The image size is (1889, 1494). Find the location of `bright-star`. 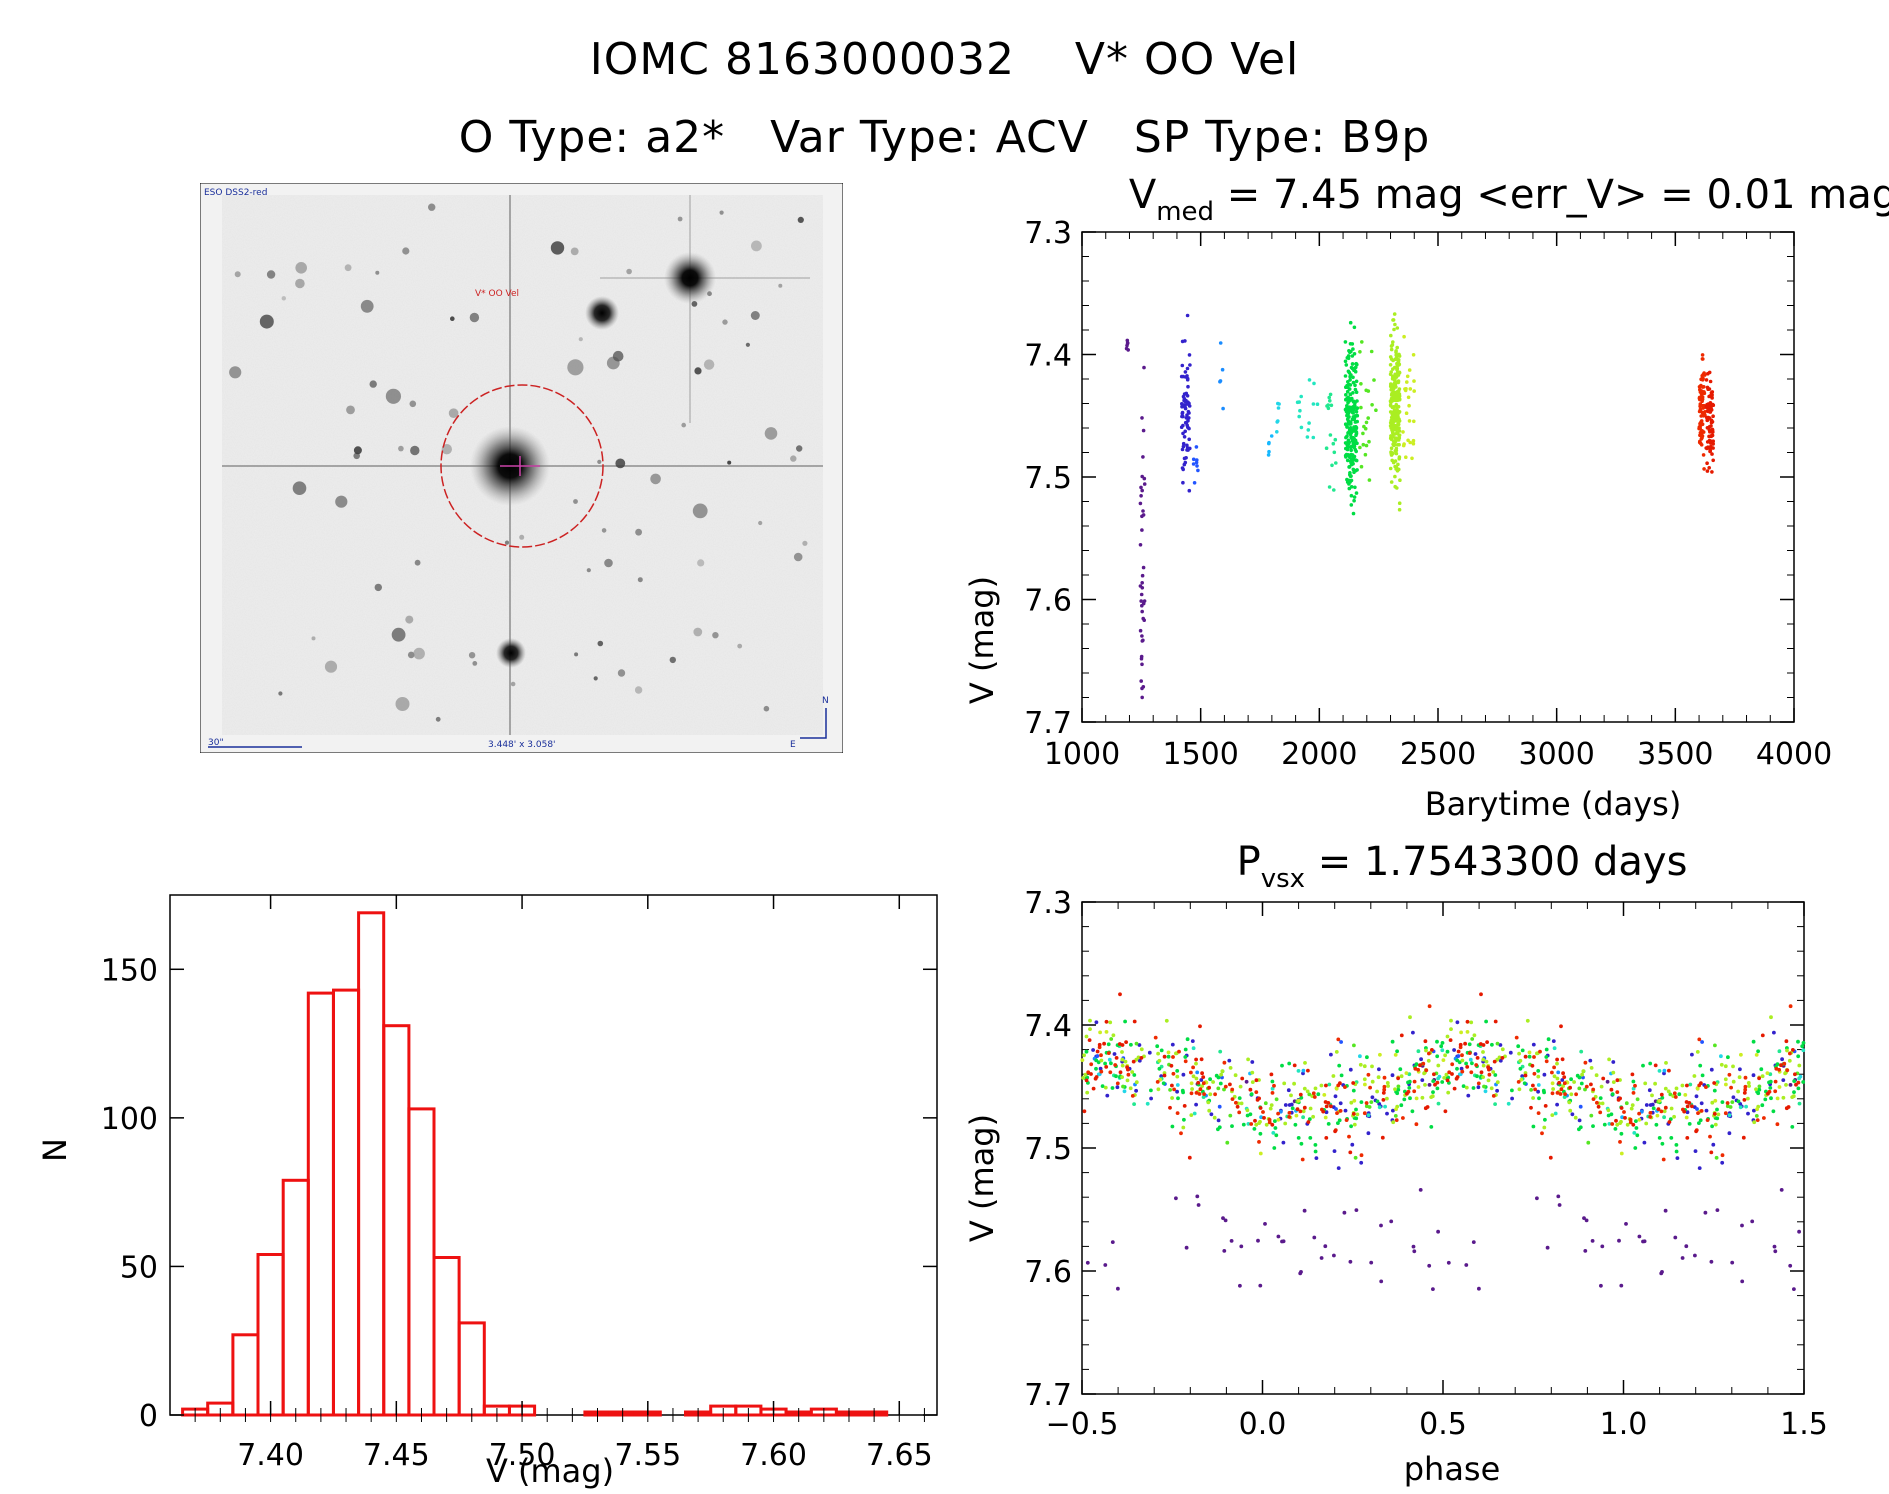

bright-star is located at coordinates (511, 653).